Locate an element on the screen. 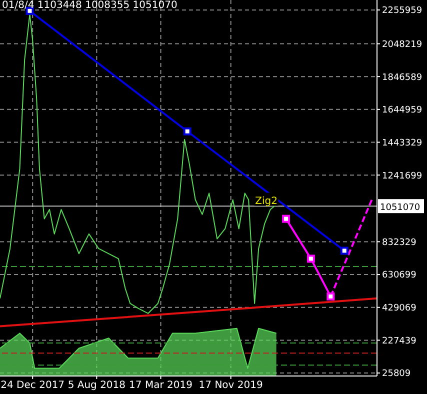 The width and height of the screenshot is (427, 394). y-tick-label: 227439 is located at coordinates (399, 341).